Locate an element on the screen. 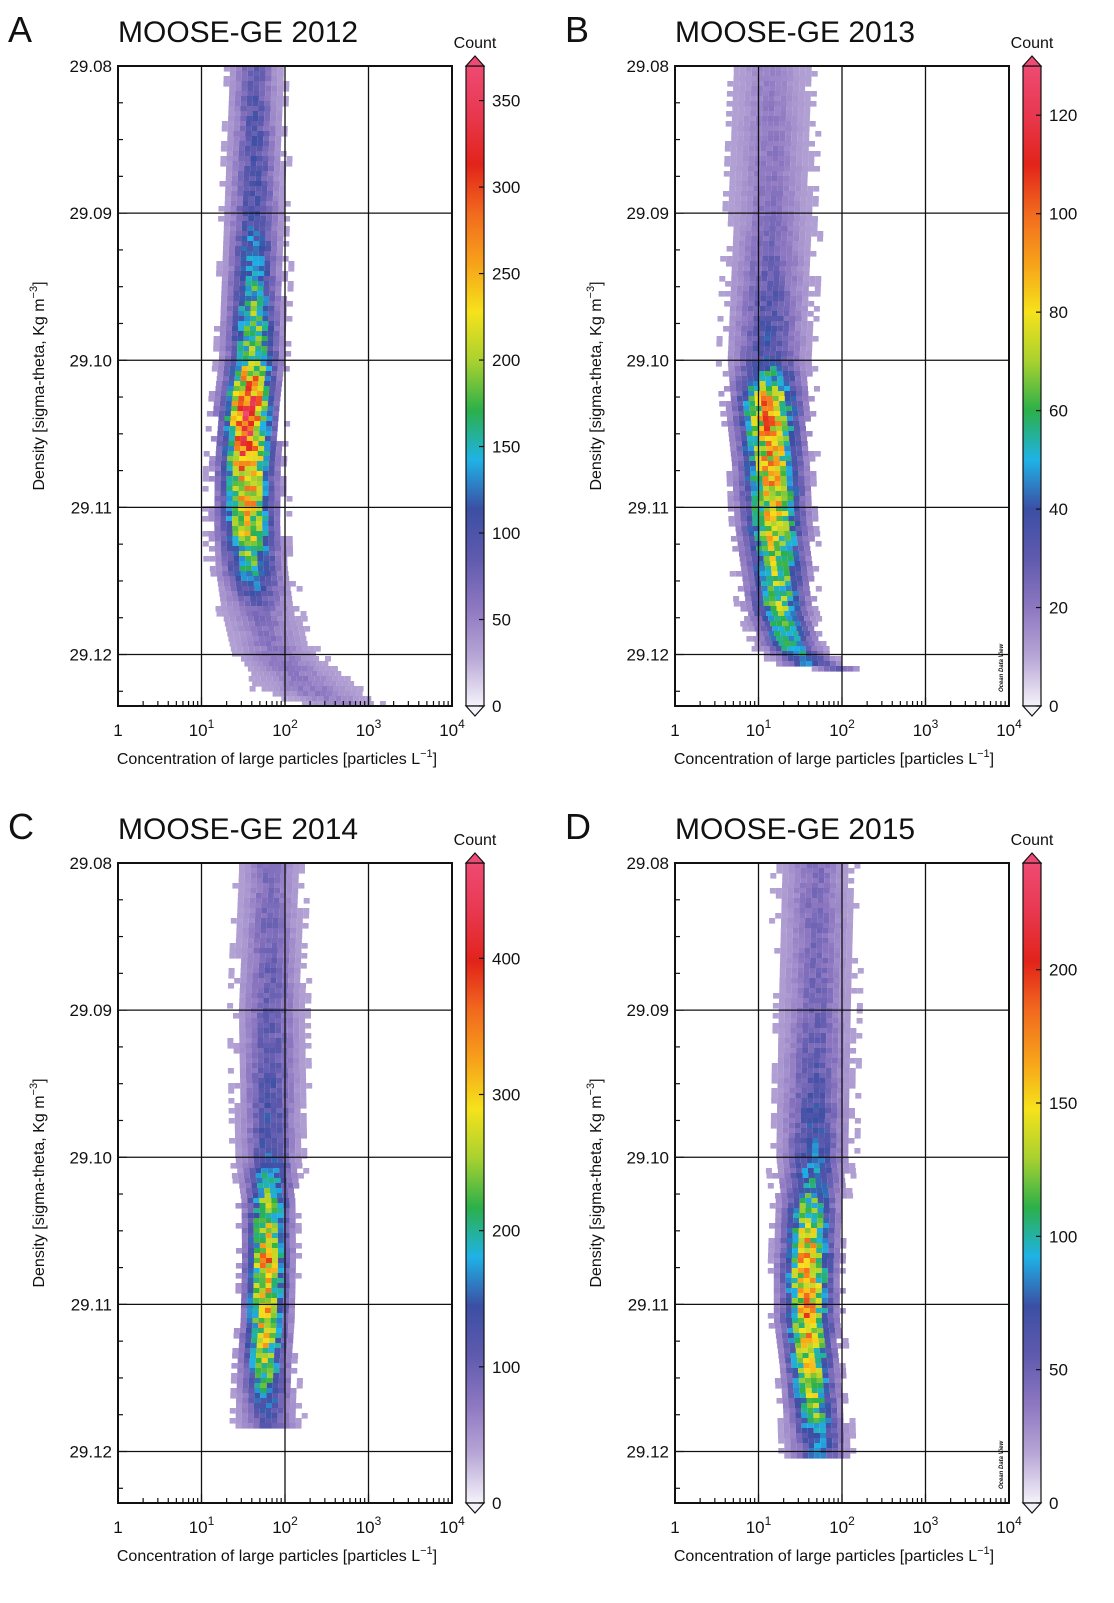 This screenshot has width=1114, height=1603. x-axis-ticks is located at coordinates (842, 701).